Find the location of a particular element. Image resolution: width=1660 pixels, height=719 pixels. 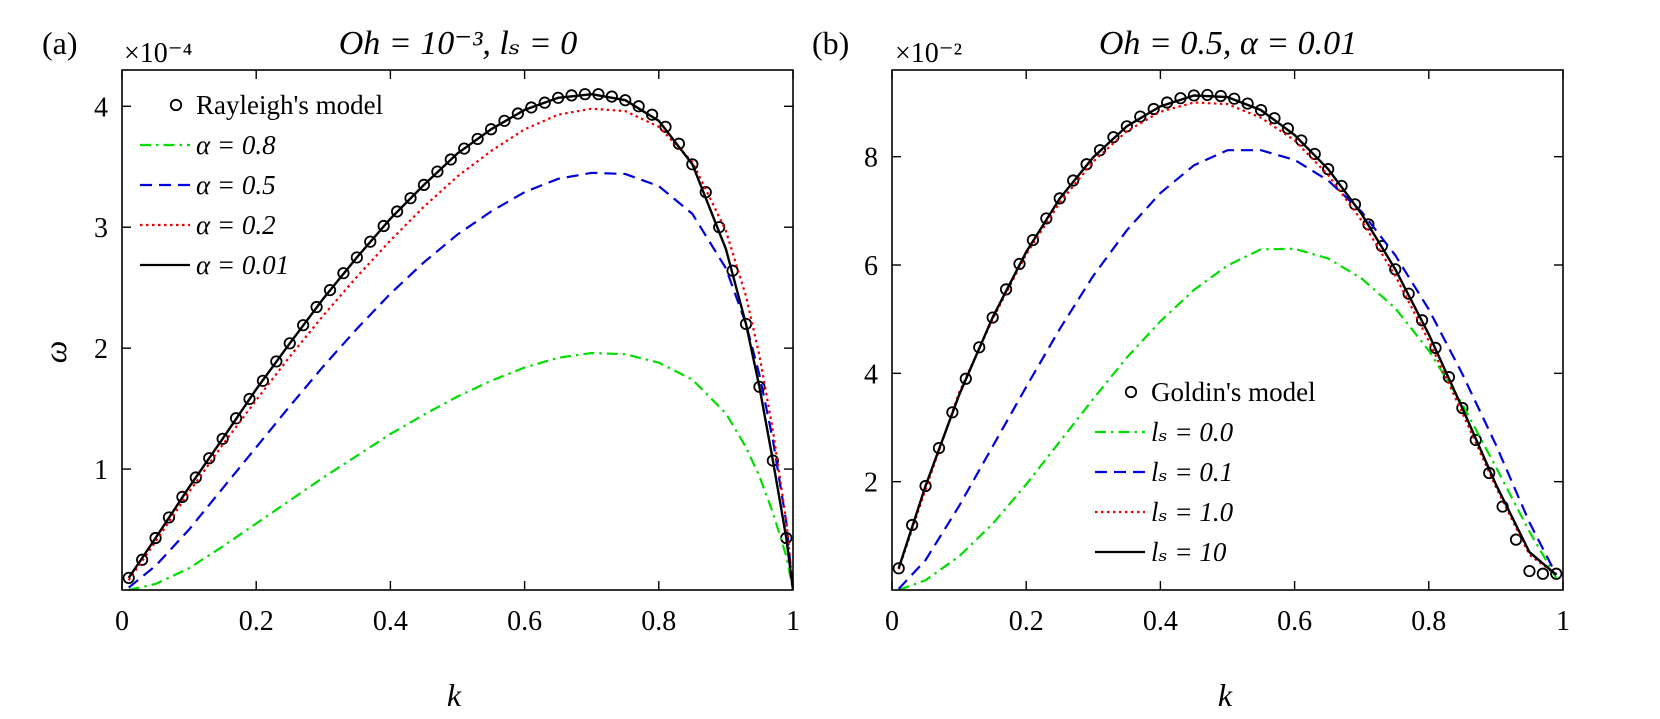

legend-entry: lₛ = 0.0 is located at coordinates (1192, 432).